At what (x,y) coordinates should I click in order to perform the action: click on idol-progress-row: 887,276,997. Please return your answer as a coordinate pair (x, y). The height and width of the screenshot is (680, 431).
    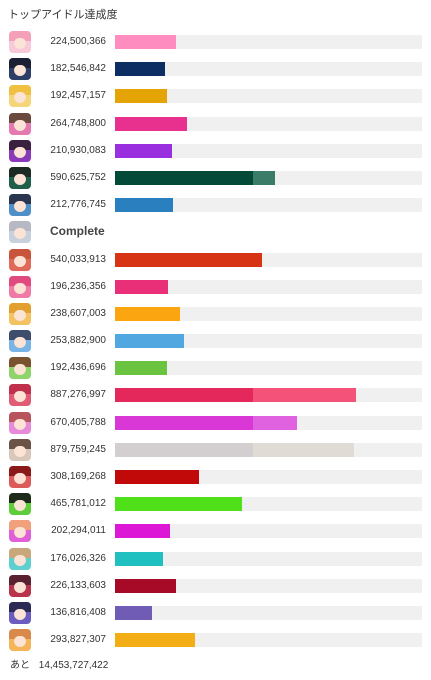
    Looking at the image, I should click on (215, 396).